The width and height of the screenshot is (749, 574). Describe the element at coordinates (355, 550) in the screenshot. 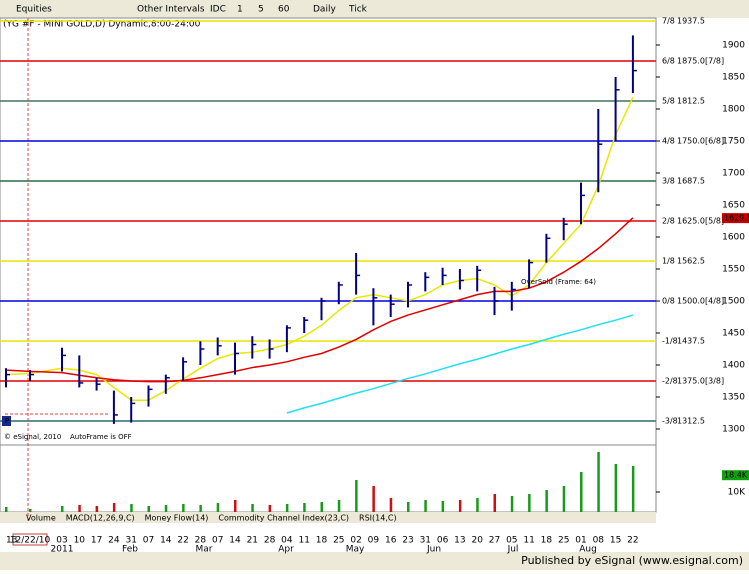

I see `month-label: May` at that location.